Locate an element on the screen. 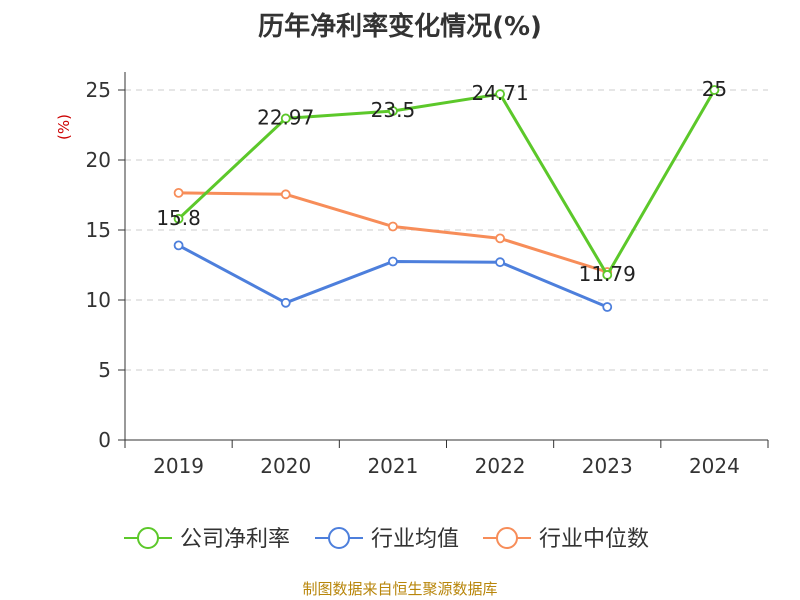 This screenshot has height=600, width=800. data-label: 11.79 is located at coordinates (607, 274).